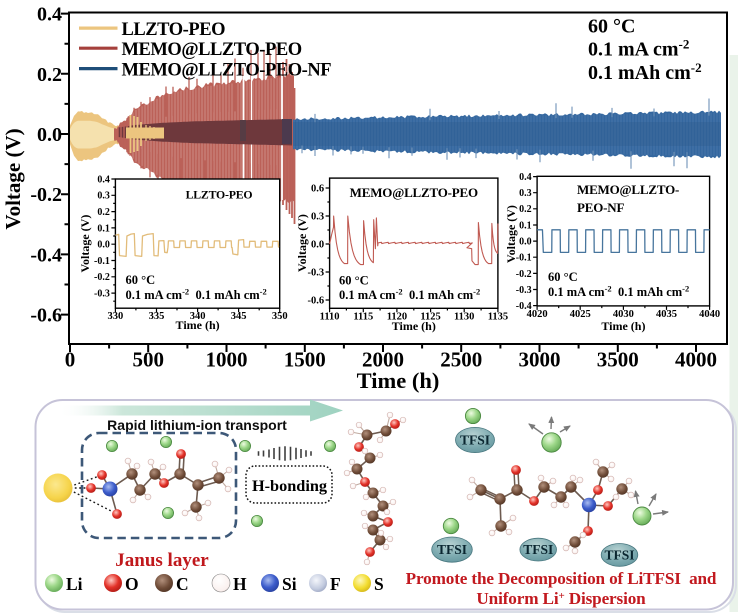 The image size is (738, 616). What do you see at coordinates (305, 360) in the screenshot?
I see `svg-text: 1500` at bounding box center [305, 360].